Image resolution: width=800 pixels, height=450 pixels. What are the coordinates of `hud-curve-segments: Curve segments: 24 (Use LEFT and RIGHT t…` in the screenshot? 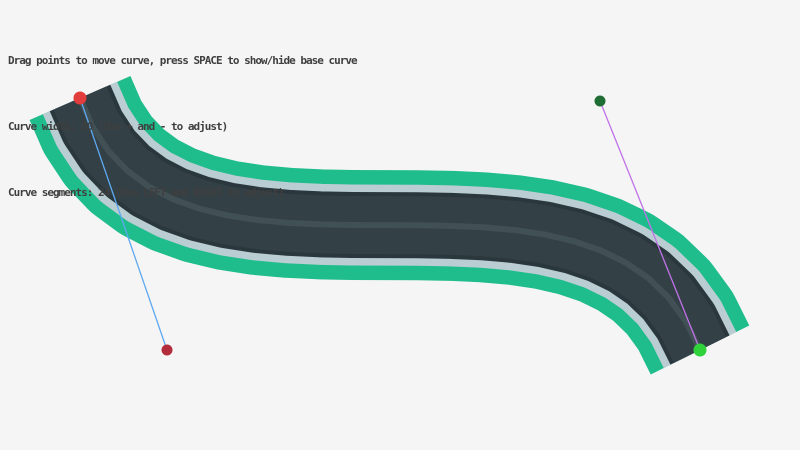 It's located at (146, 192).